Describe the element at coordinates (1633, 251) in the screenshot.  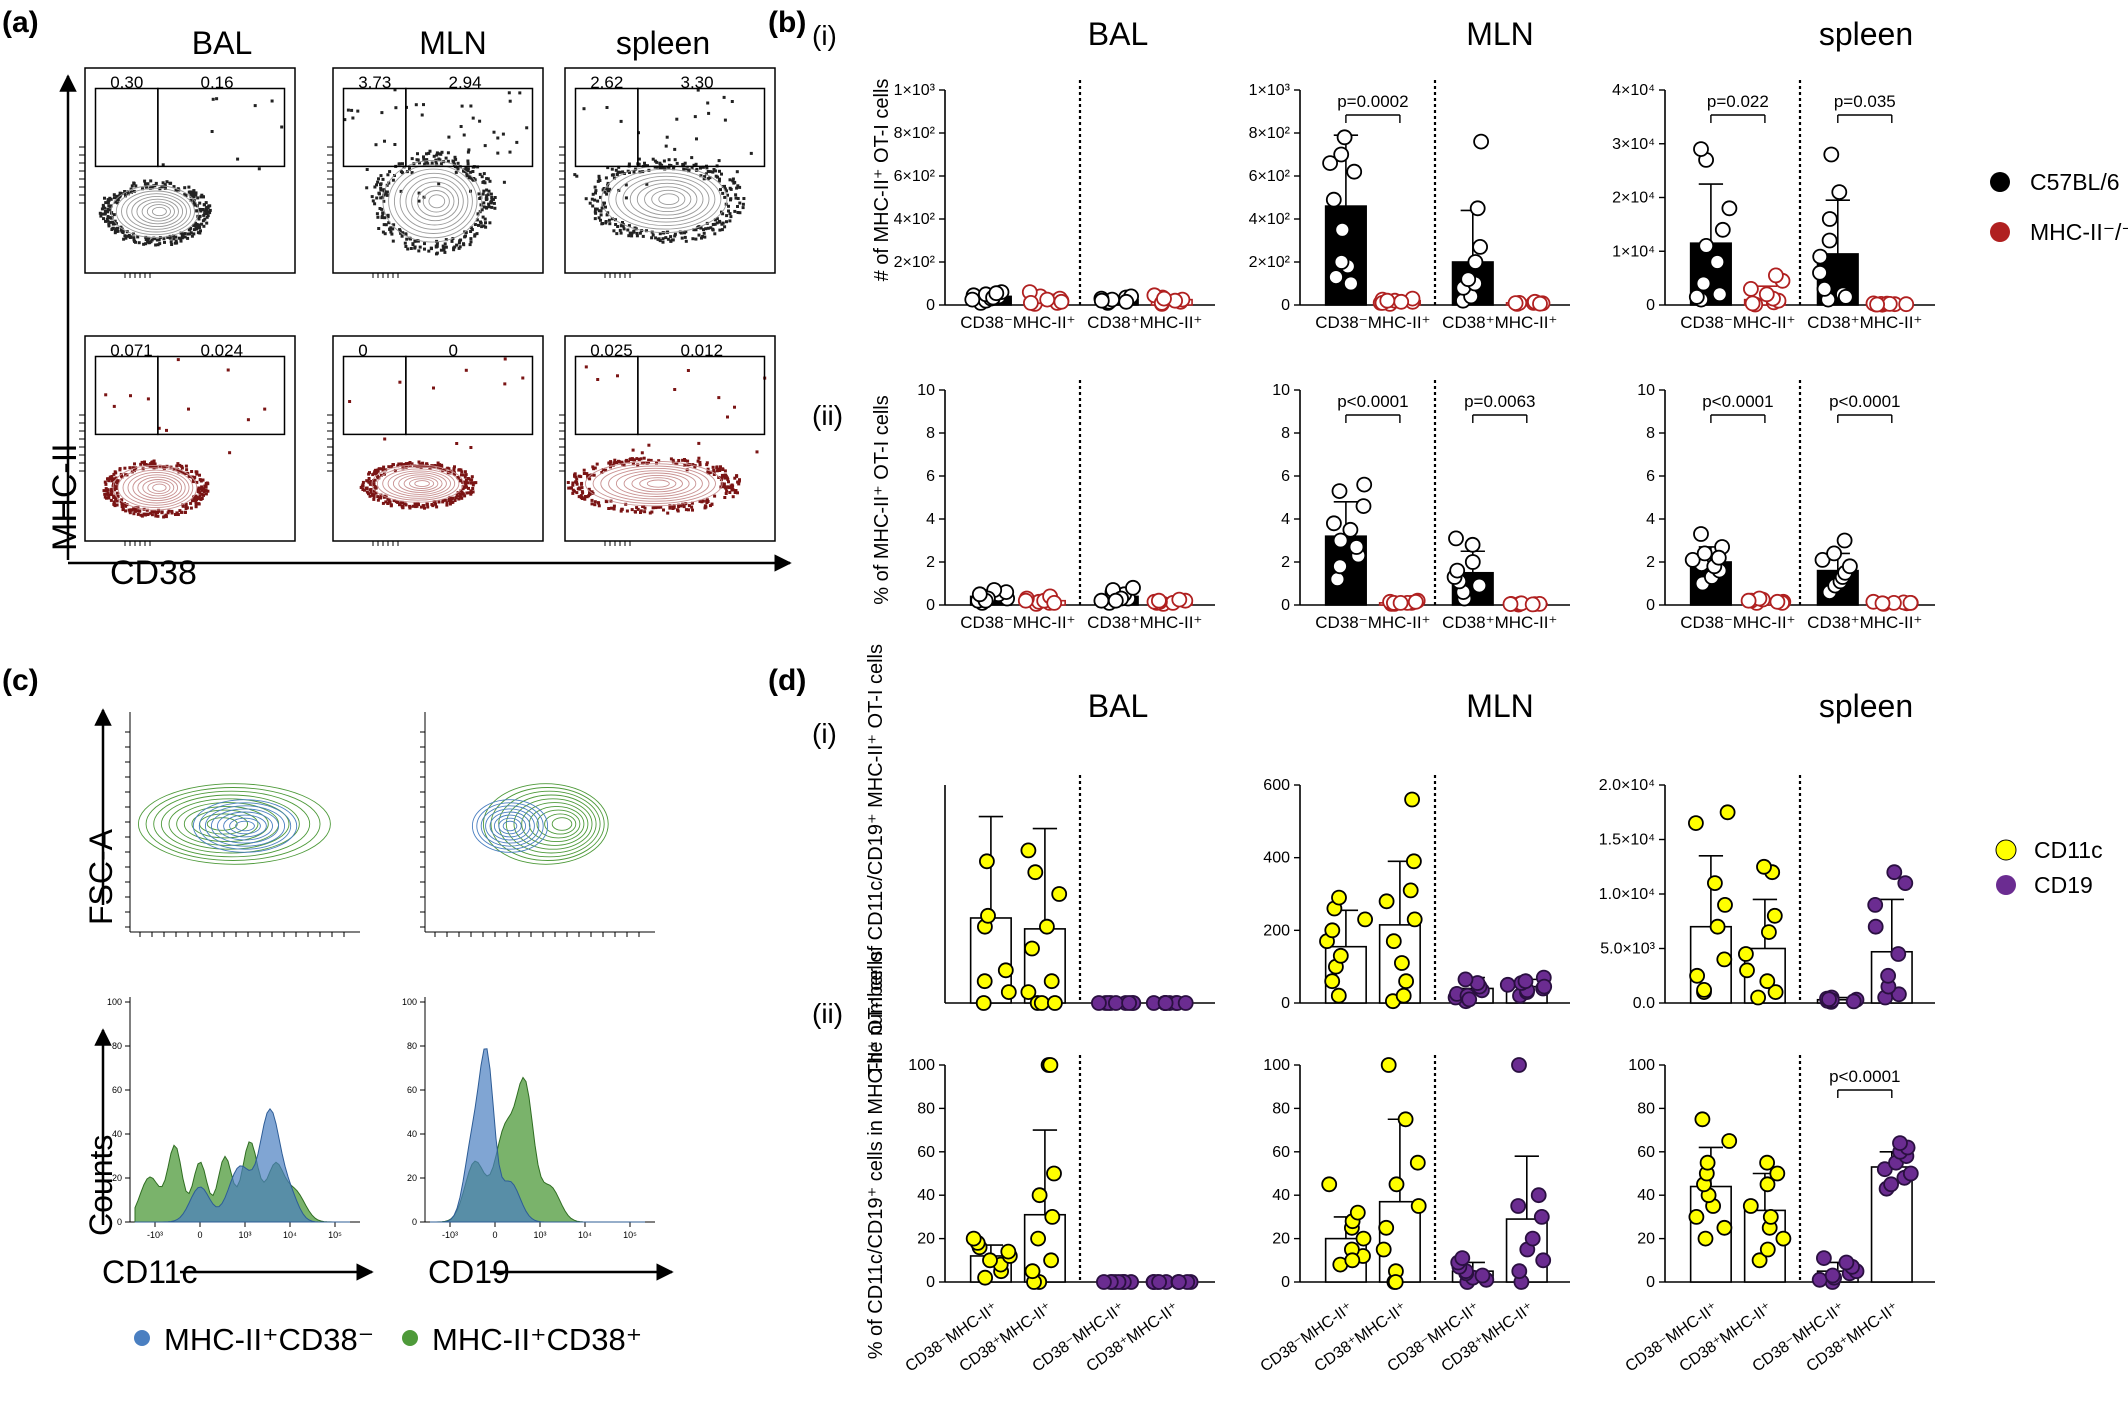
I see `y-tick-label: 1×10⁴` at that location.